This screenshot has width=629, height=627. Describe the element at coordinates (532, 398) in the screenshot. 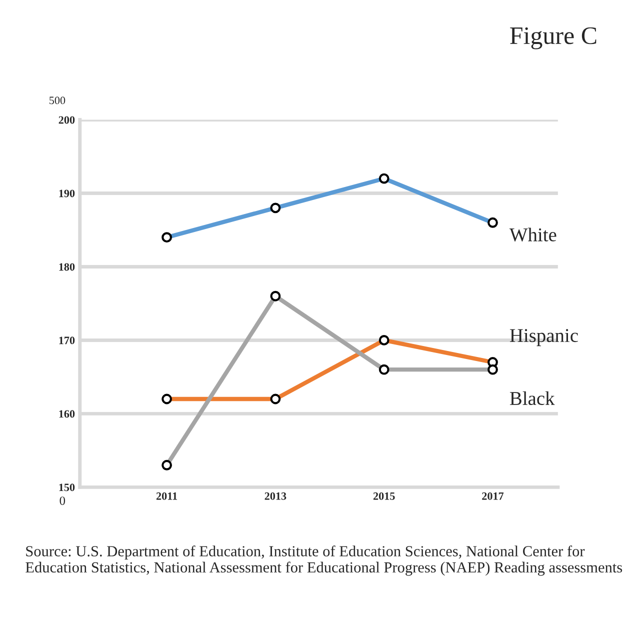

I see `series-label: Black` at that location.